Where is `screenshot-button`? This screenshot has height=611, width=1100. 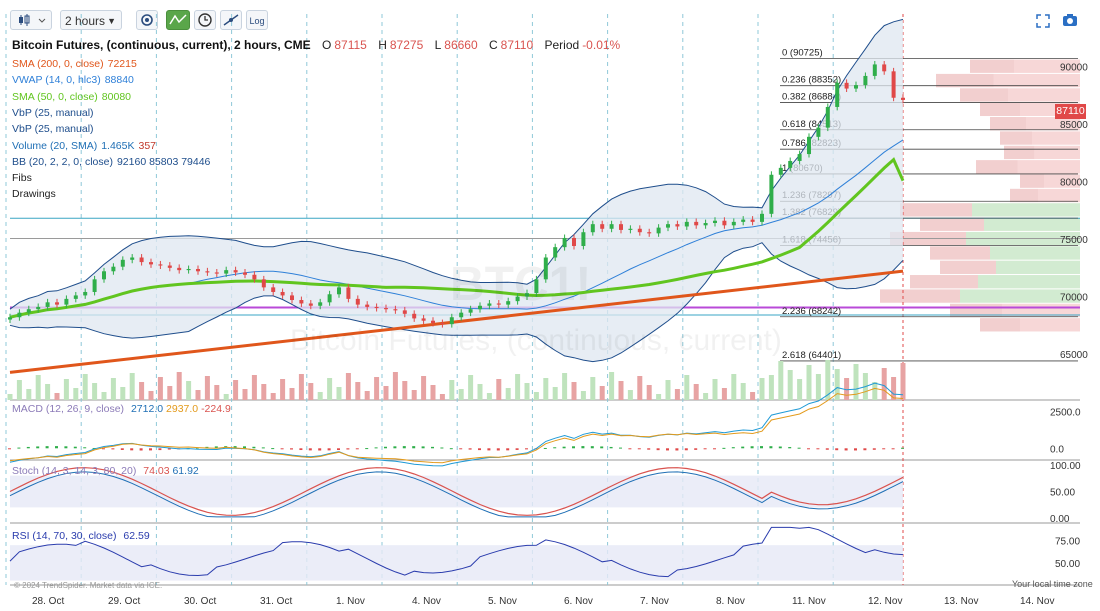
screenshot-button is located at coordinates (1070, 20).